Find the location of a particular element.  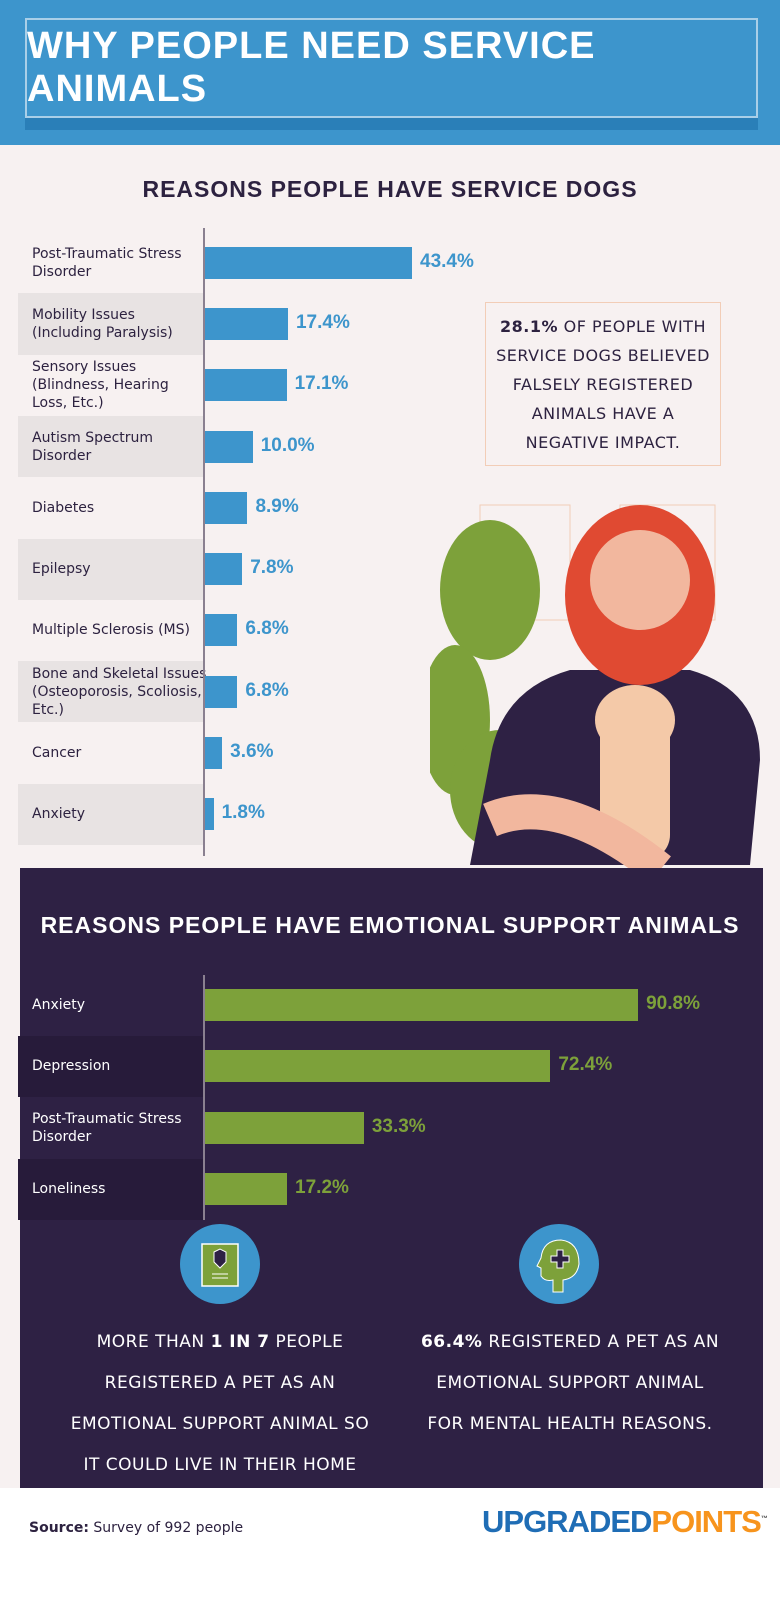

man-with-dog-illustration is located at coordinates (595, 687).